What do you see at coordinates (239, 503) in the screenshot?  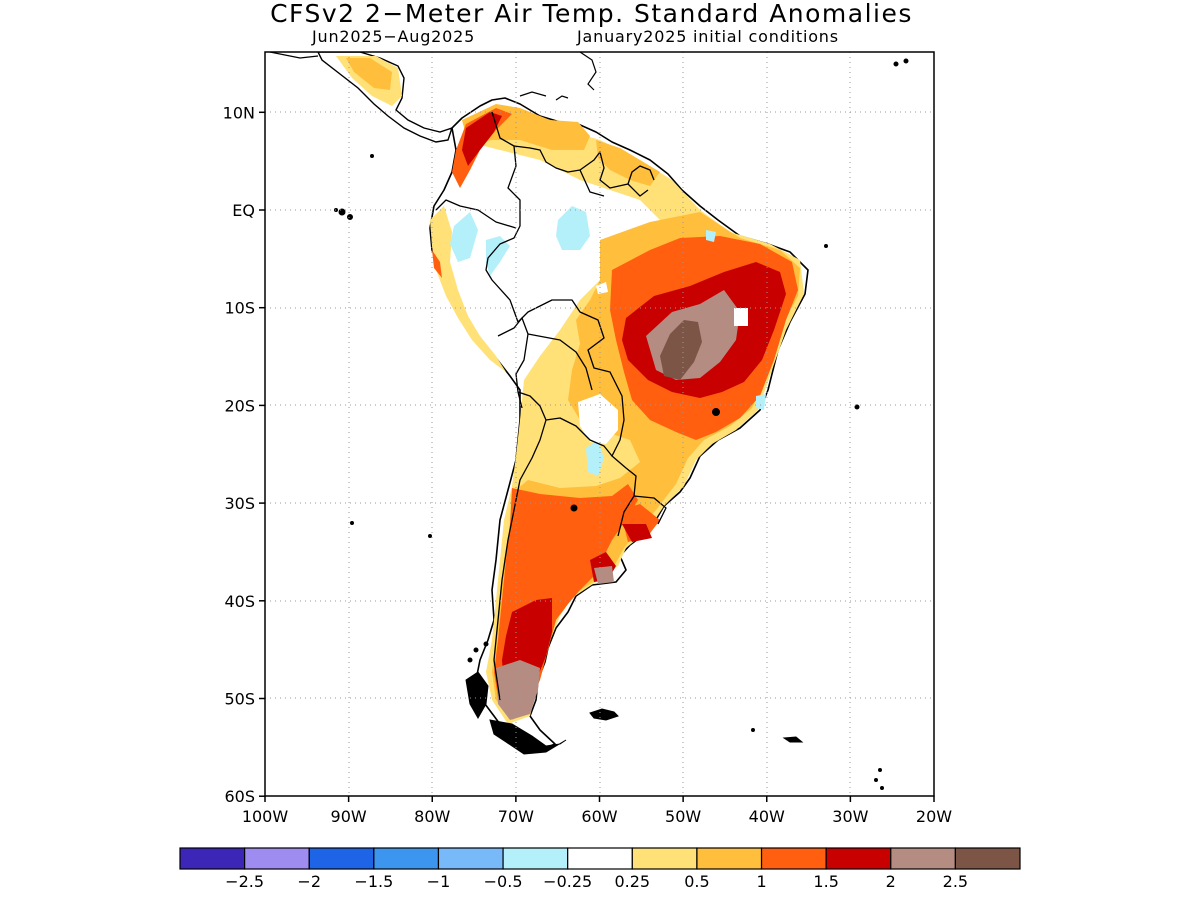 I see `lat-tick-label: 30S` at bounding box center [239, 503].